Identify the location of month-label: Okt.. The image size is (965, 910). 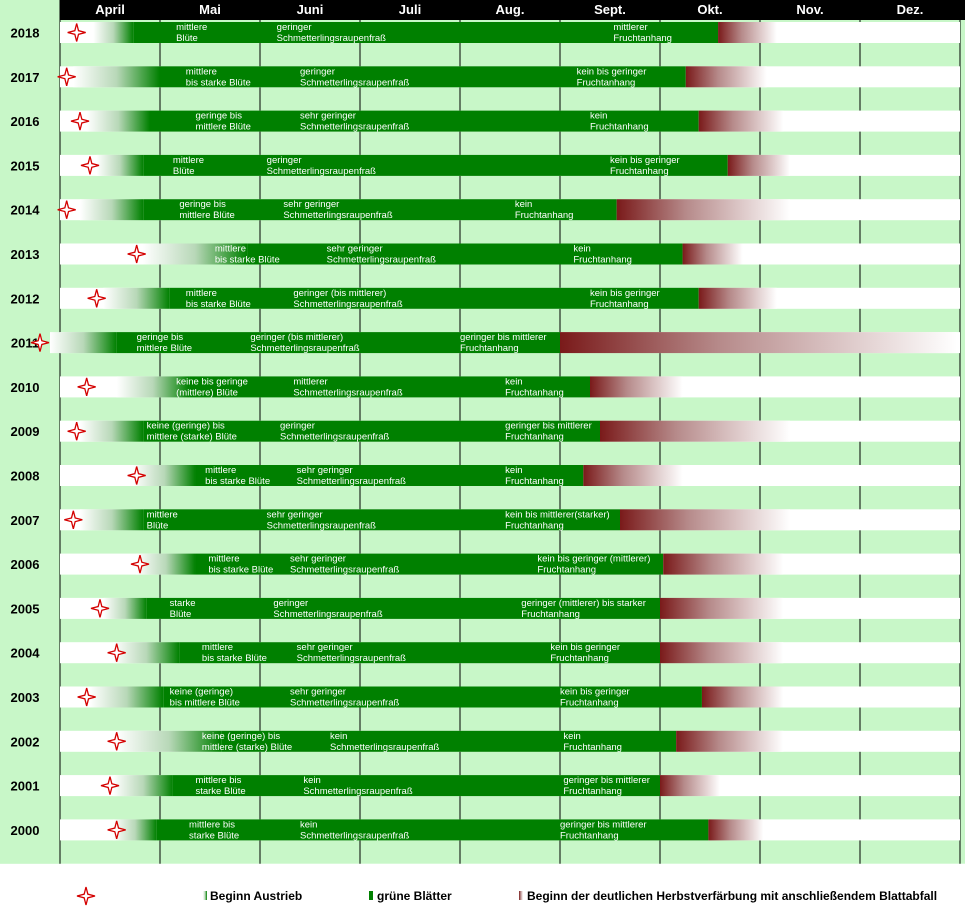
(709, 9).